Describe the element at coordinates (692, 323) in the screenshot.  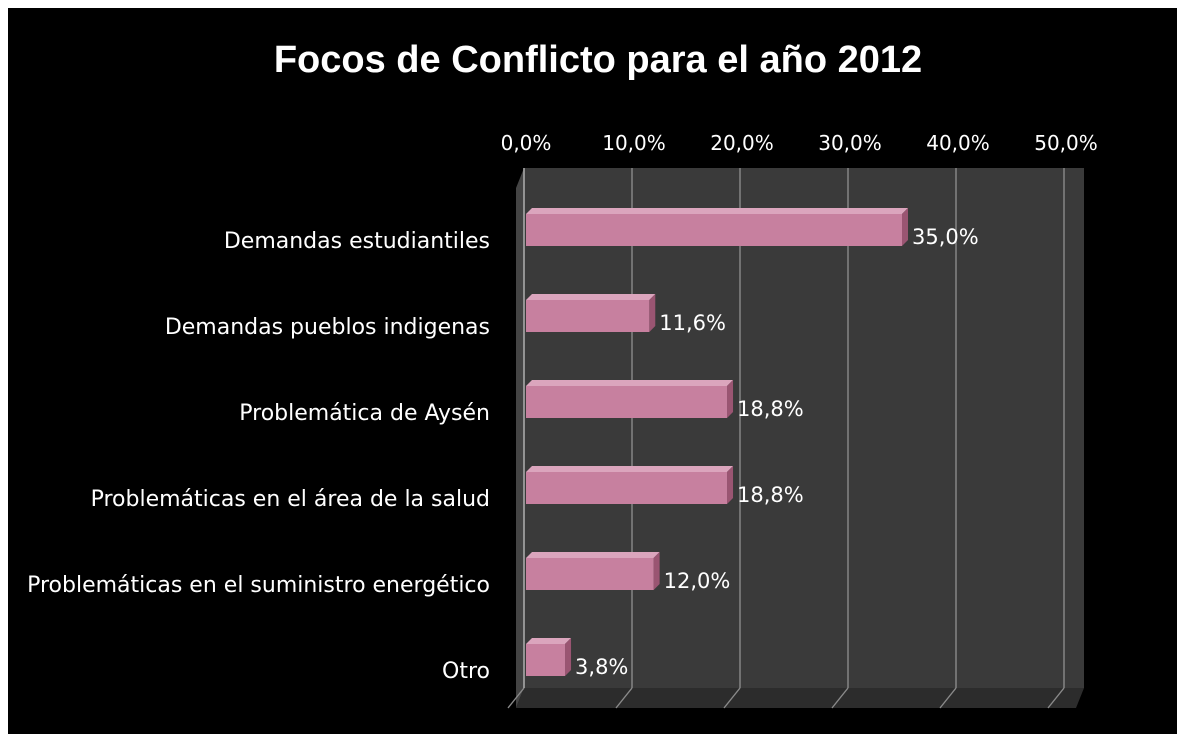
I see `value-label: 11,6%` at that location.